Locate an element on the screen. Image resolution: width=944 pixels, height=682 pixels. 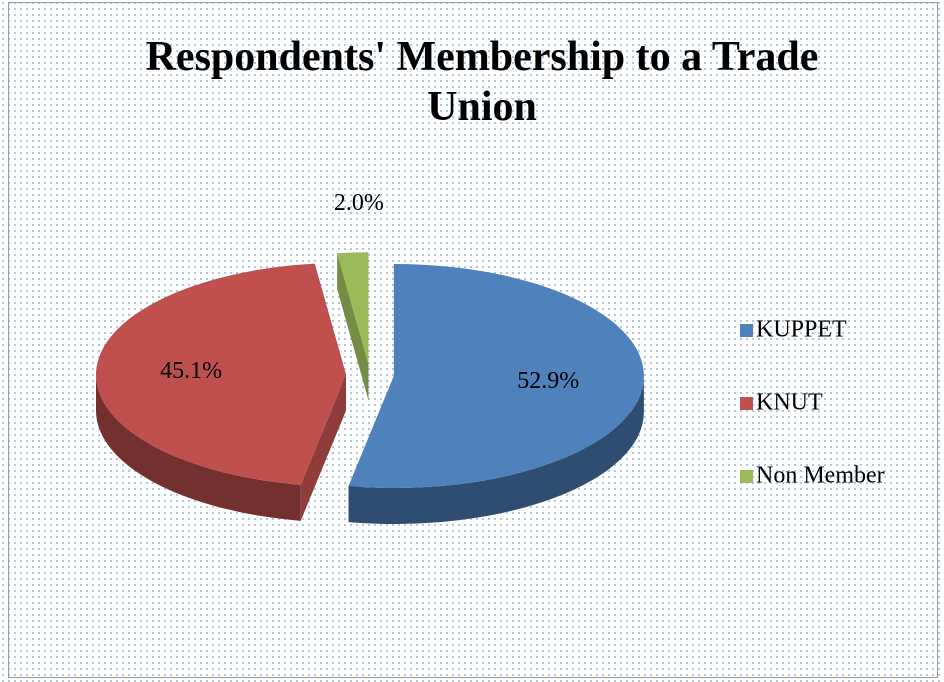
data-label: 45.1% is located at coordinates (191, 371).